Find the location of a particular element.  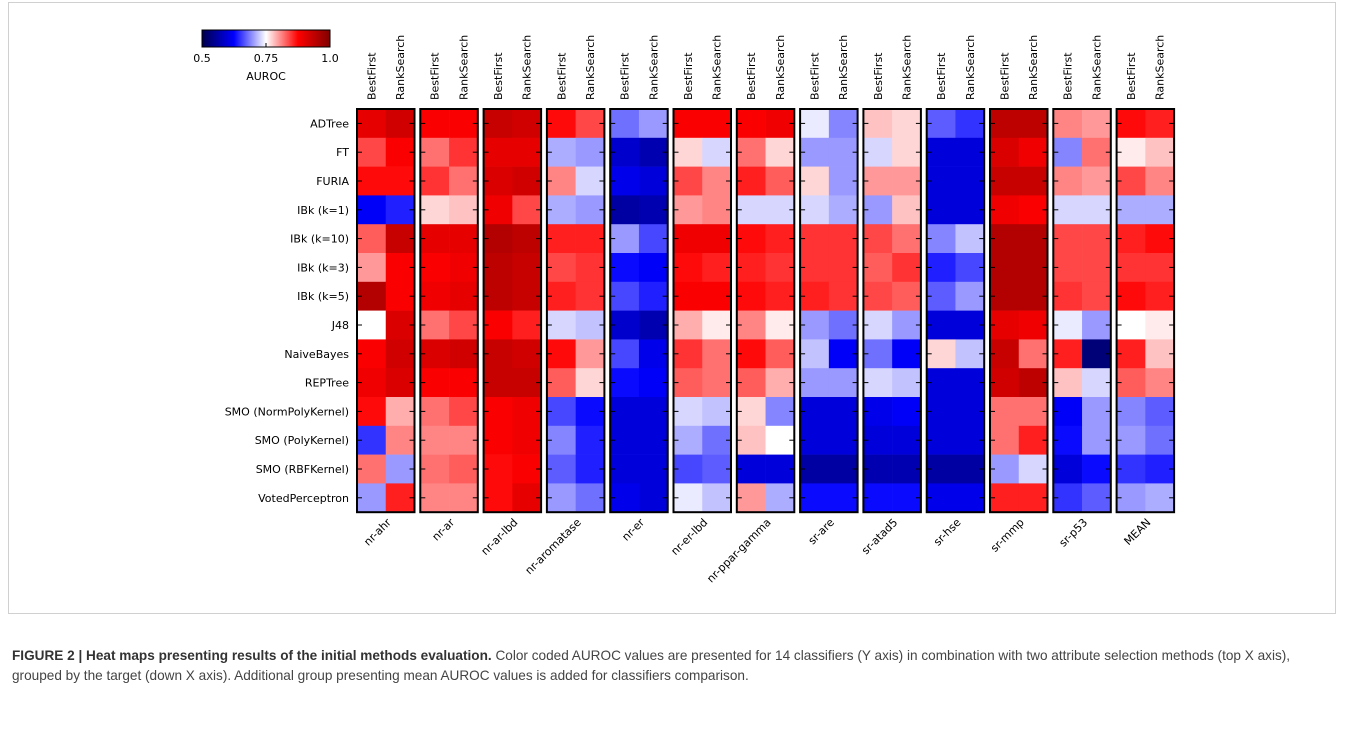

group-label: nr-ahr is located at coordinates (377, 532).